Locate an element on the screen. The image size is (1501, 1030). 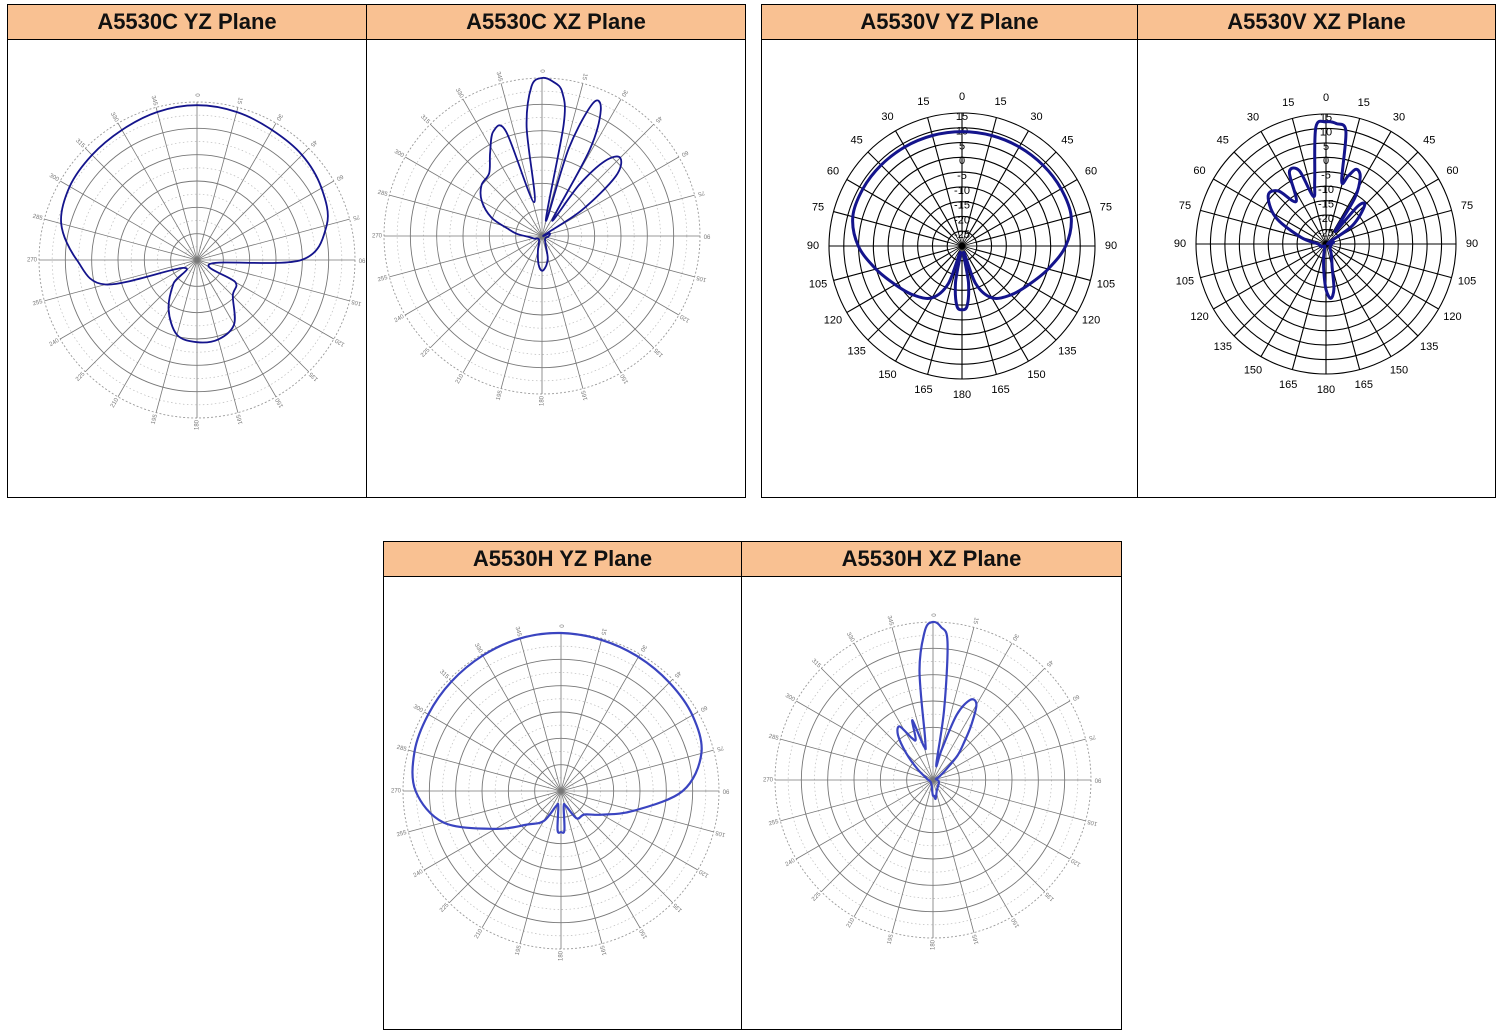
angle-tick-label: 135 is located at coordinates (678, 907).